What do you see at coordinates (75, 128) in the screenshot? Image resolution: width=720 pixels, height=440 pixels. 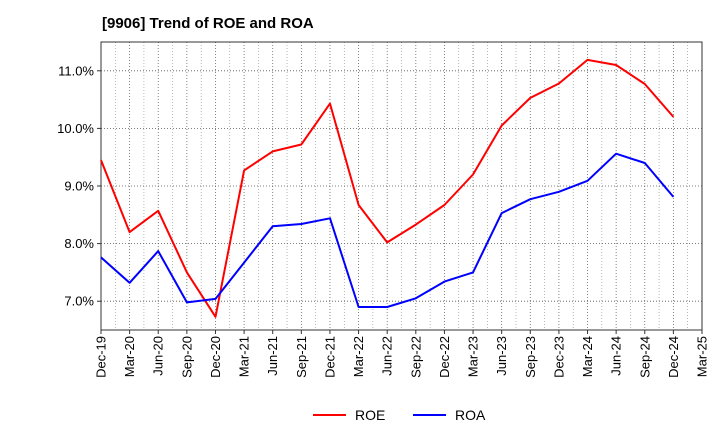 I see `y-tick-label: 10.0%` at bounding box center [75, 128].